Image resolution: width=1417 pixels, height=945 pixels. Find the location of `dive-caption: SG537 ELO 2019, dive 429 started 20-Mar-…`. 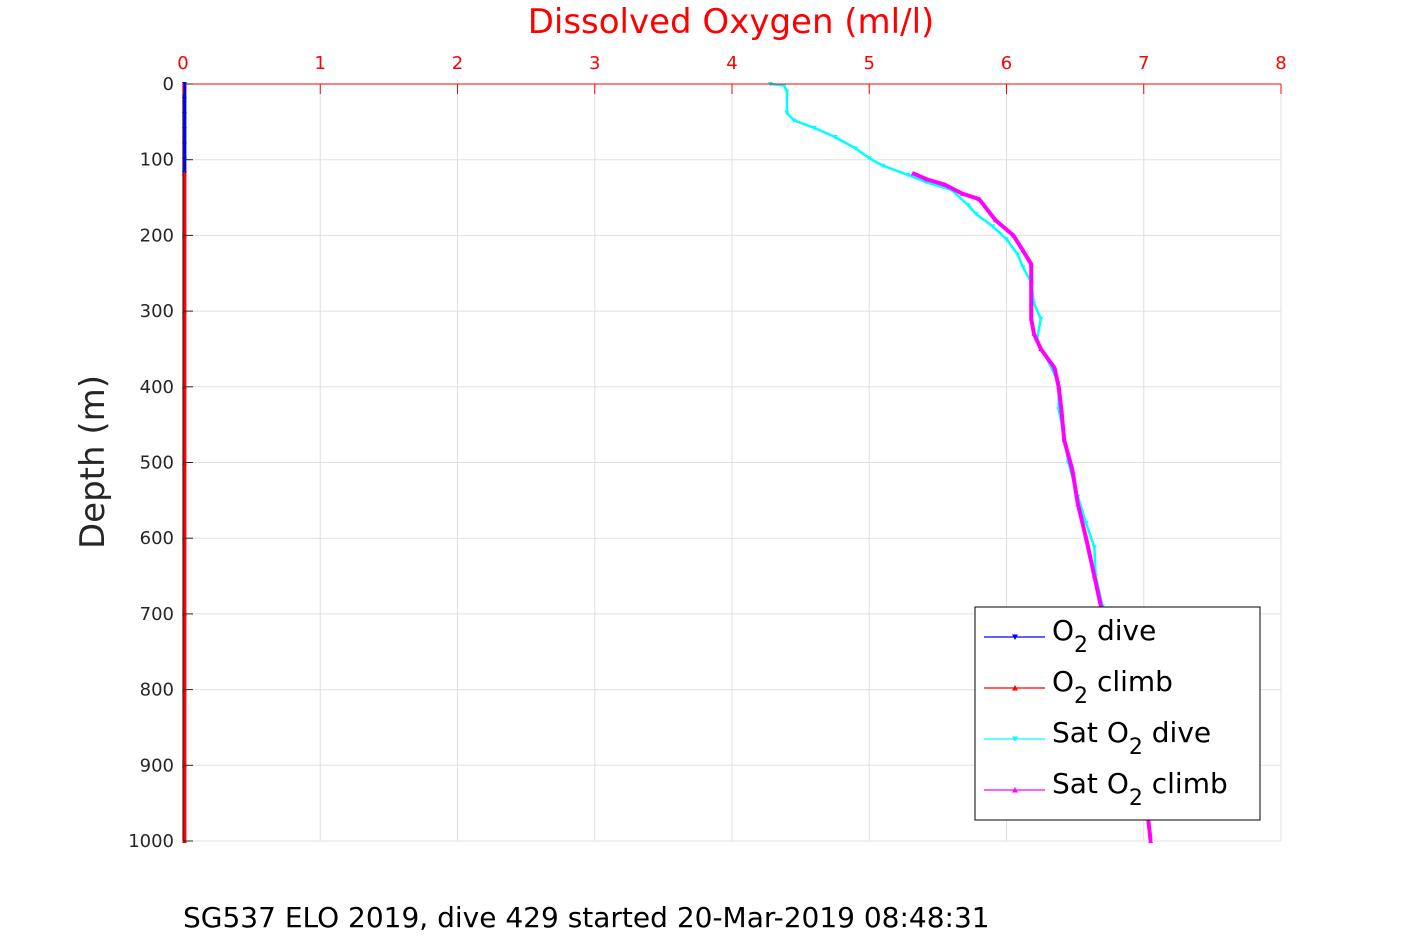

dive-caption: SG537 ELO 2019, dive 429 started 20-Mar-… is located at coordinates (586, 917).